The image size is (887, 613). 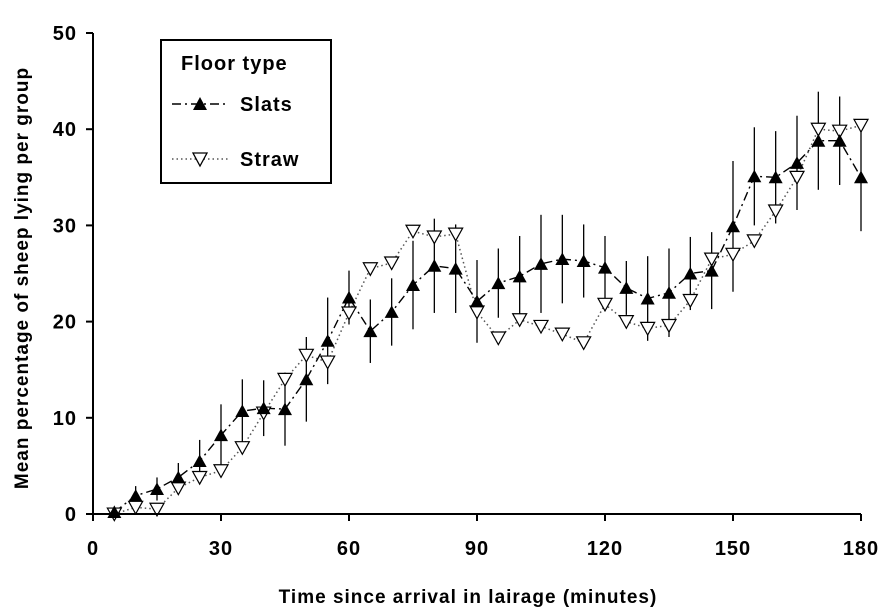 I want to click on legend-box, so click(x=246, y=111).